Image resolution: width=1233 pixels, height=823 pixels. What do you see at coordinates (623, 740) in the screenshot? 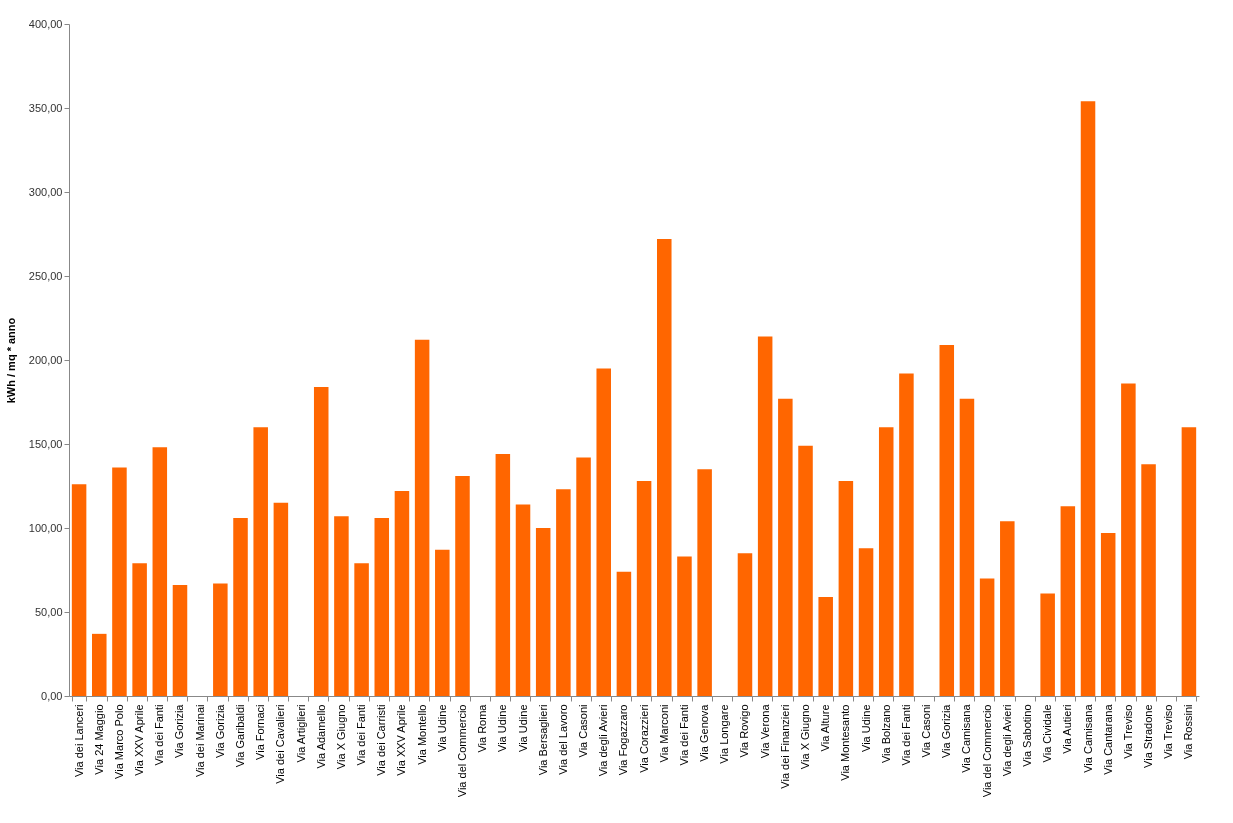
I see `x-tick-label: Via Fogazzaro` at bounding box center [623, 740].